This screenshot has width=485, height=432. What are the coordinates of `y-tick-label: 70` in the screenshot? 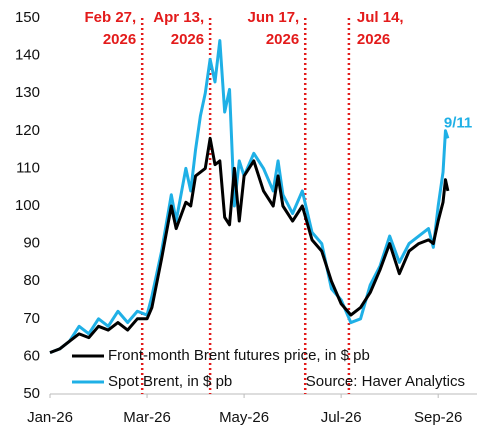 It's located at (31, 318).